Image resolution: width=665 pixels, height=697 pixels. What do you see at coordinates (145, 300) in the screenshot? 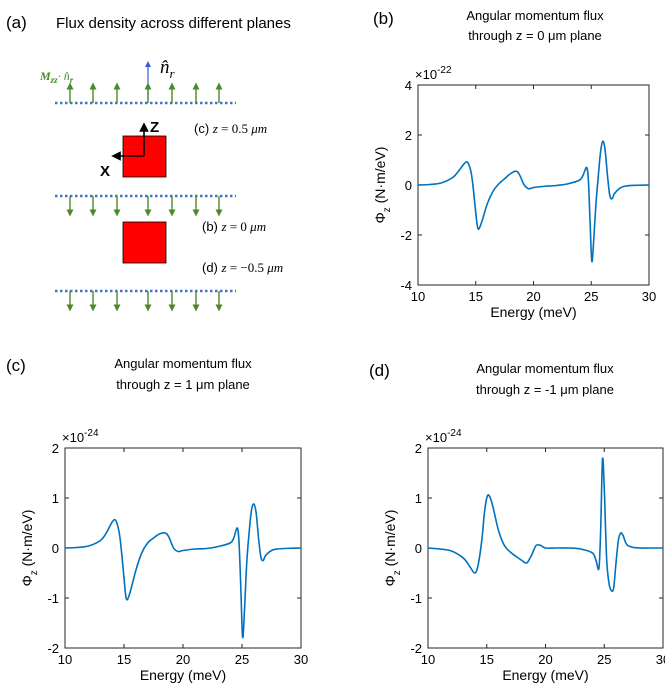
I see `plane-bottom` at bounding box center [145, 300].